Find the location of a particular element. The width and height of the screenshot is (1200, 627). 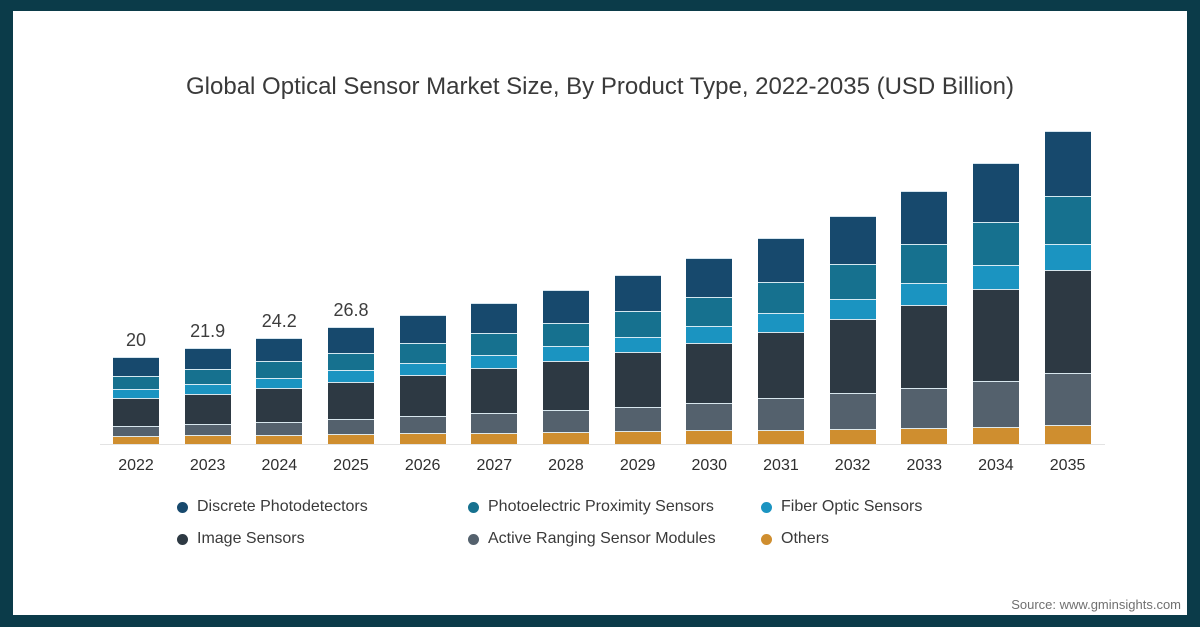

legend-label: Image Sensors is located at coordinates (251, 538).